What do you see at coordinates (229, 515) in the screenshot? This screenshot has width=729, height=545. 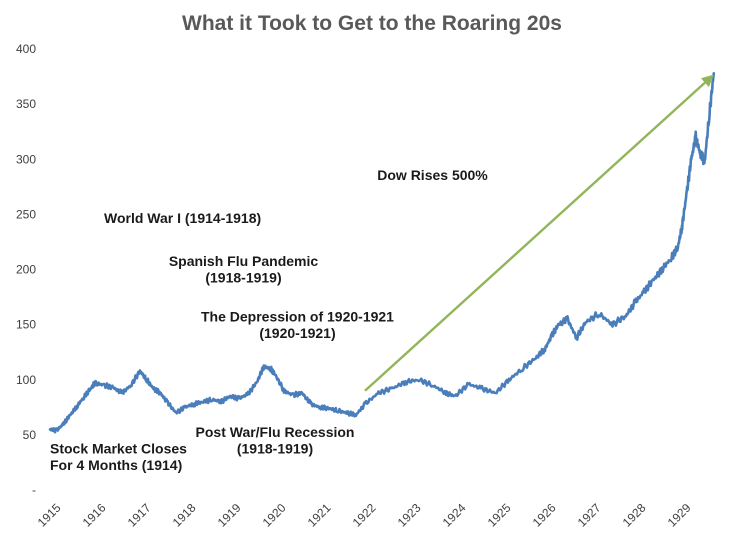 I see `x-tick-label: 1919` at bounding box center [229, 515].